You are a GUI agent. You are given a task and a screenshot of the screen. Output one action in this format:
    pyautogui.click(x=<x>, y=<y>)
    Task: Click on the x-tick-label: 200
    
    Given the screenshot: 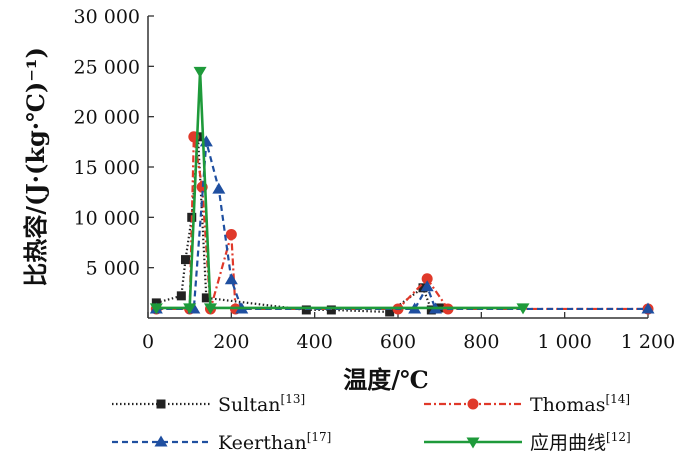 What is the action you would take?
    pyautogui.click(x=231, y=342)
    